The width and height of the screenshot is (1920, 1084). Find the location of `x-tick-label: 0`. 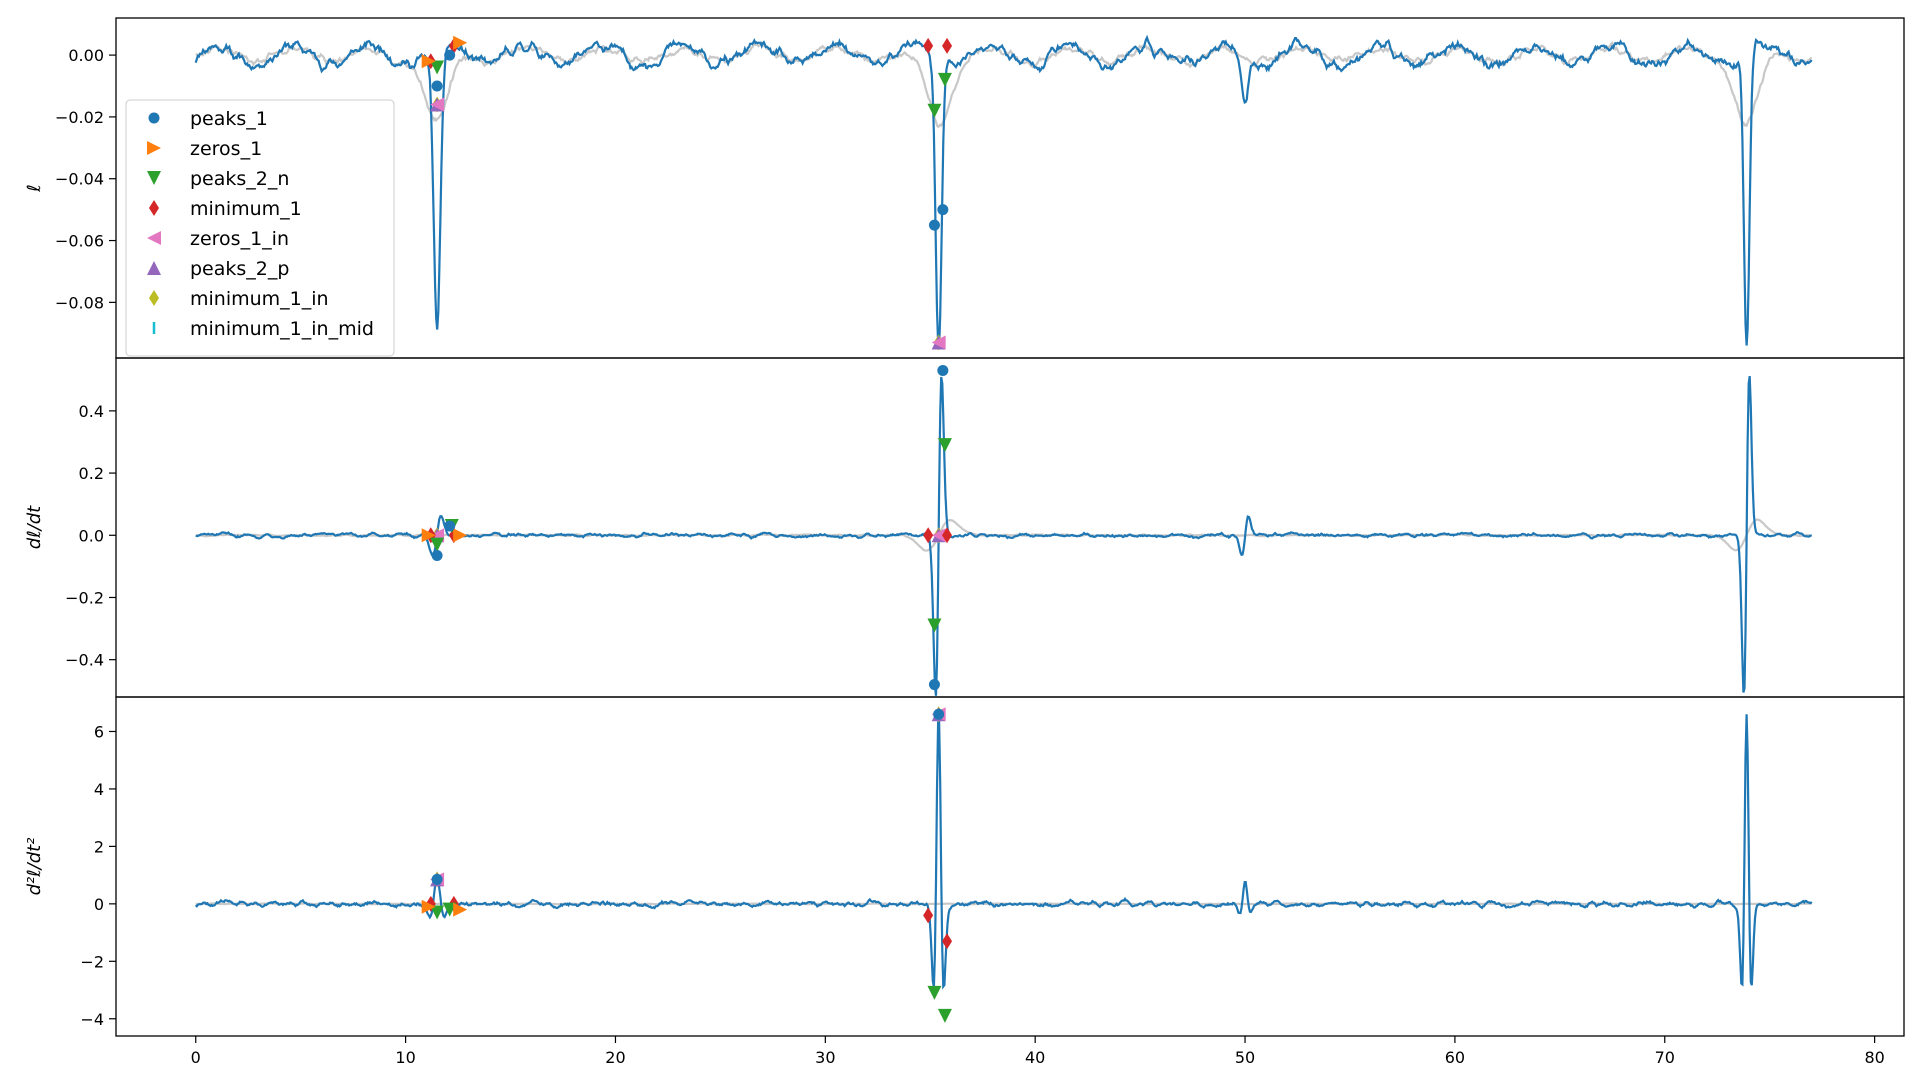

x-tick-label: 0 is located at coordinates (196, 1057).